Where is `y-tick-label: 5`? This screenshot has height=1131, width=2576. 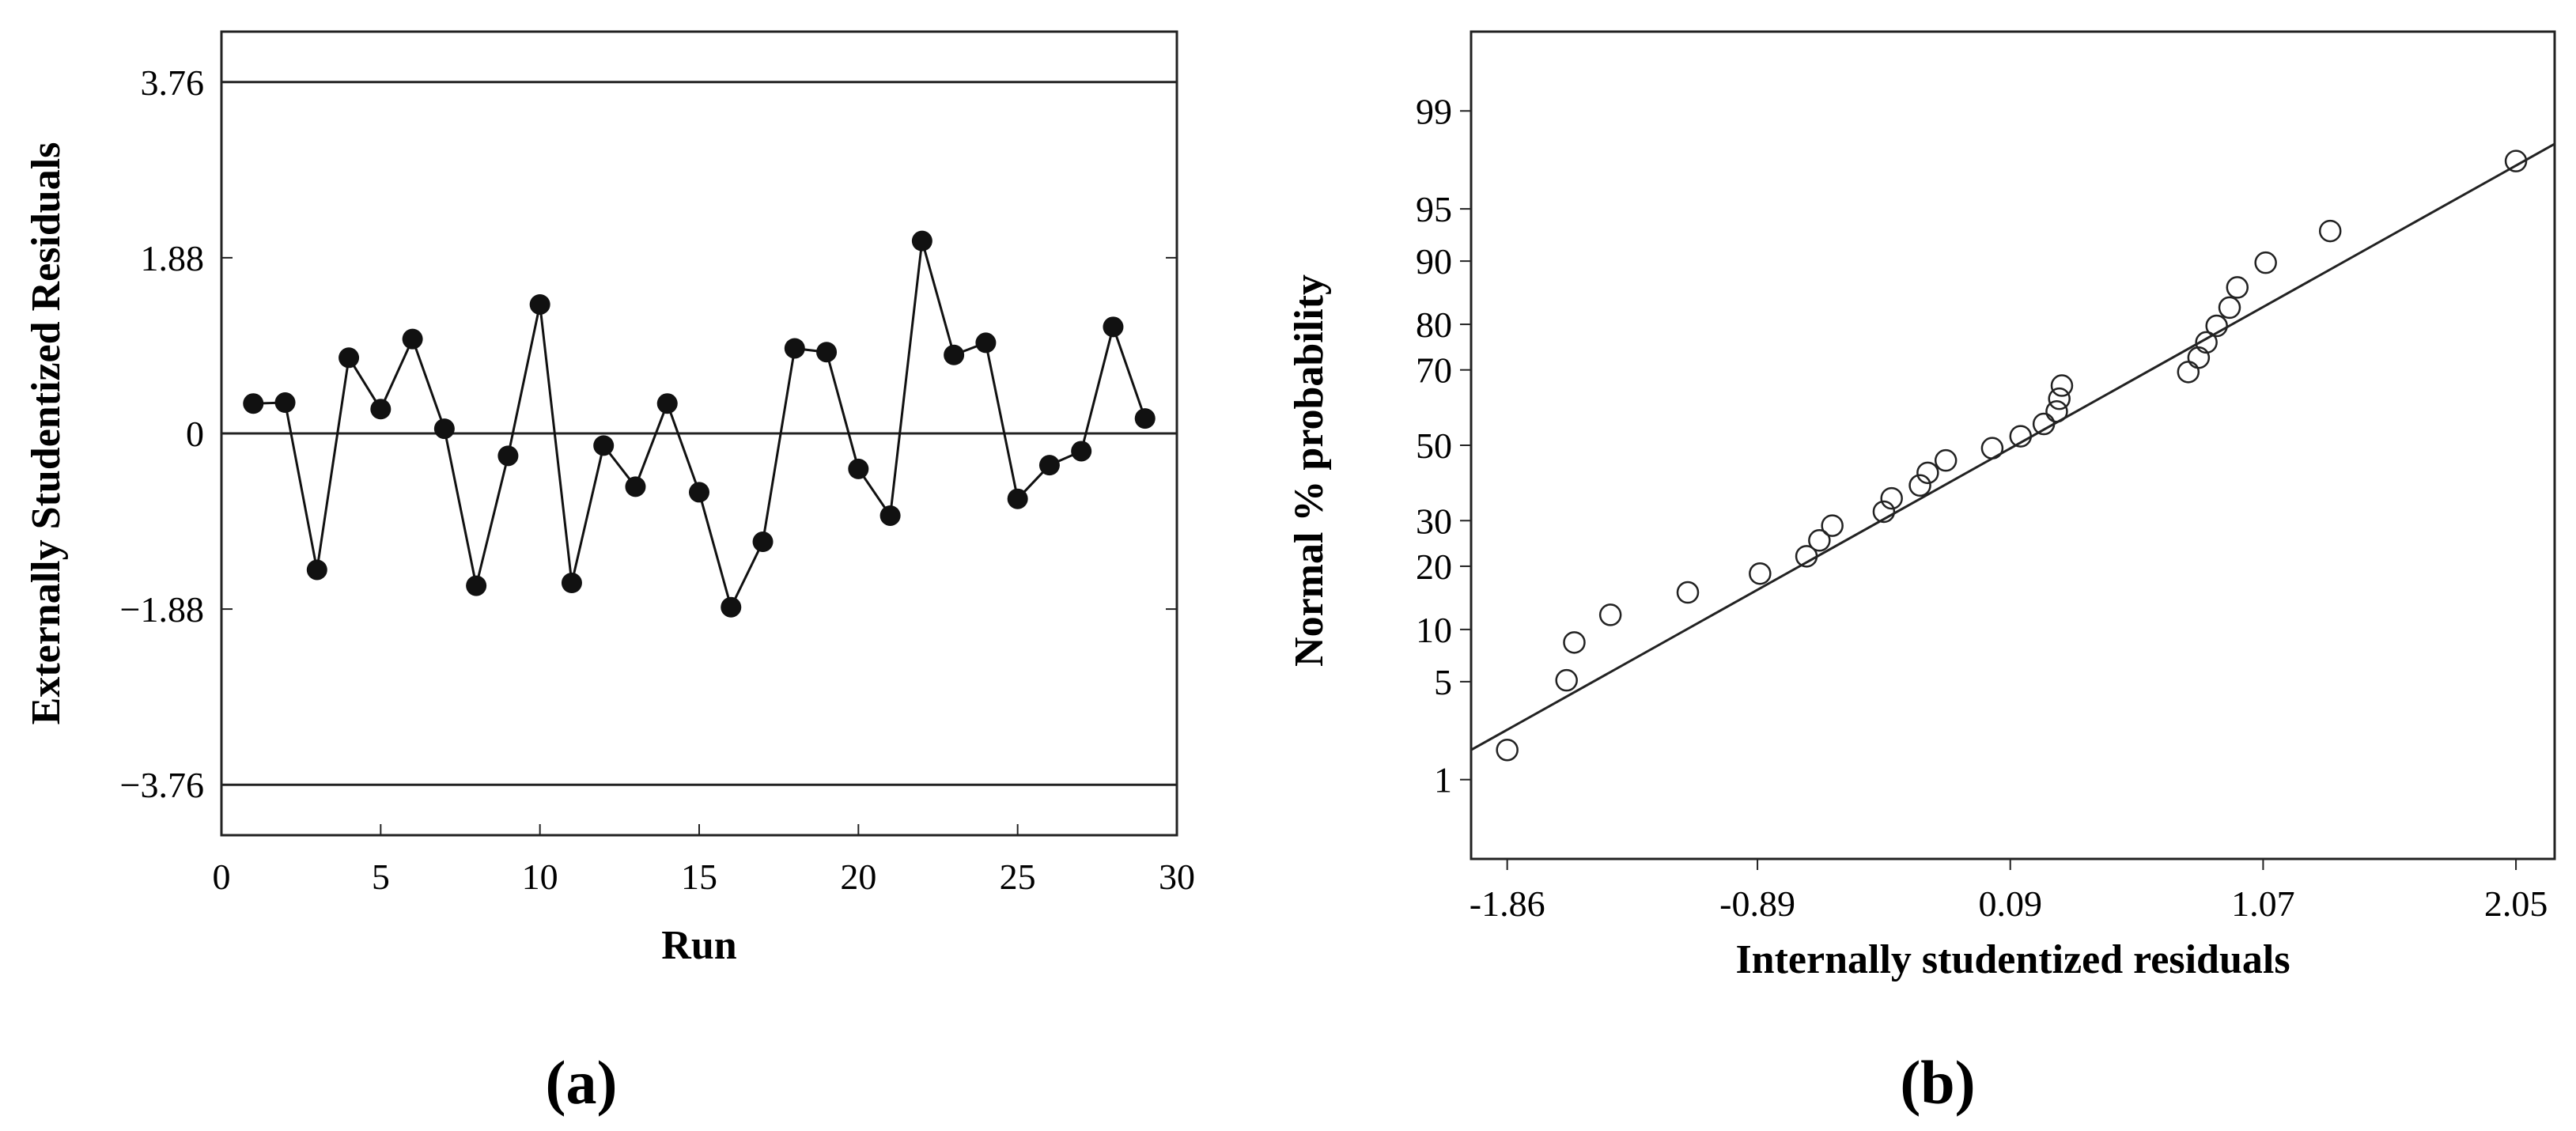 y-tick-label: 5 is located at coordinates (1443, 682).